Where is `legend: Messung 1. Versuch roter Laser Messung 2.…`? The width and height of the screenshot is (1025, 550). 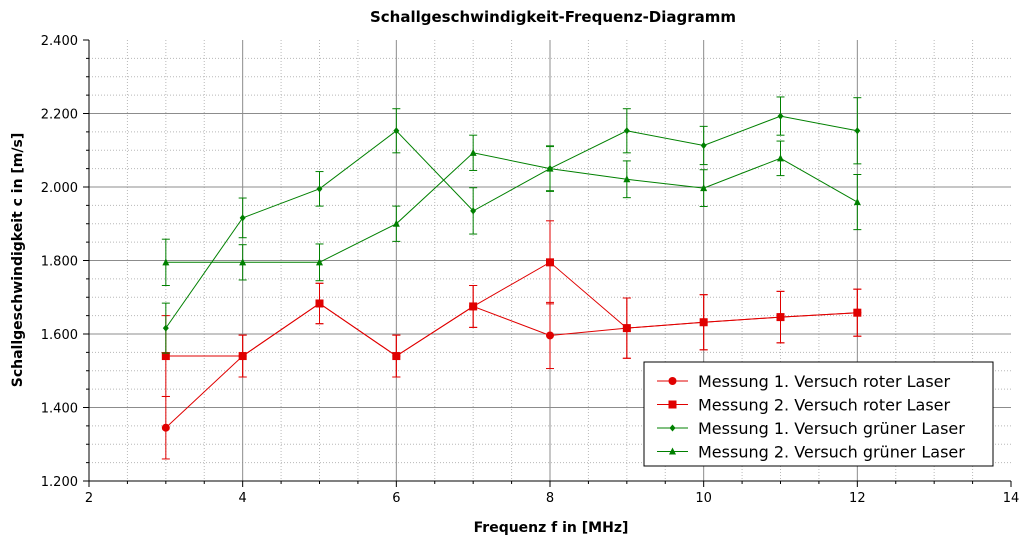
legend: Messung 1. Versuch roter Laser Messung 2.… is located at coordinates (818, 414).